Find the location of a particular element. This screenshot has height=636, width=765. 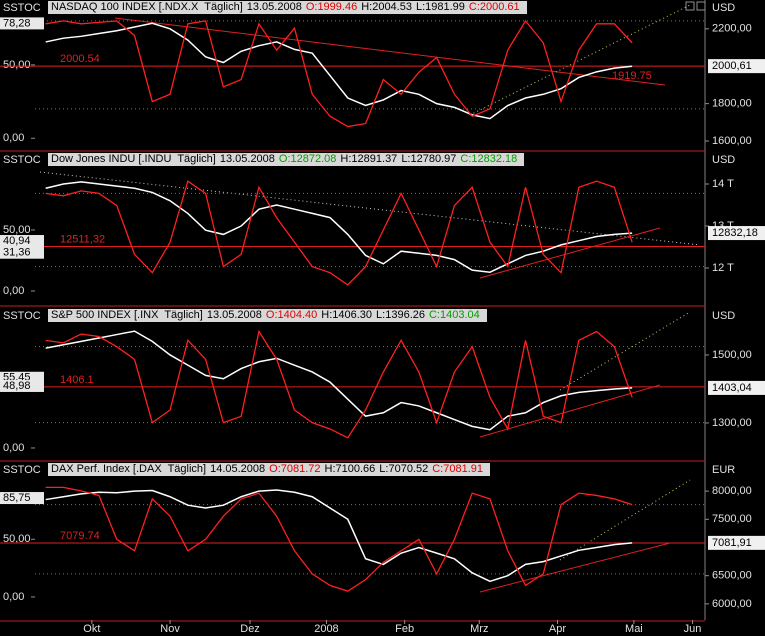

ohlc-value: H:2004.53 is located at coordinates (386, 7).